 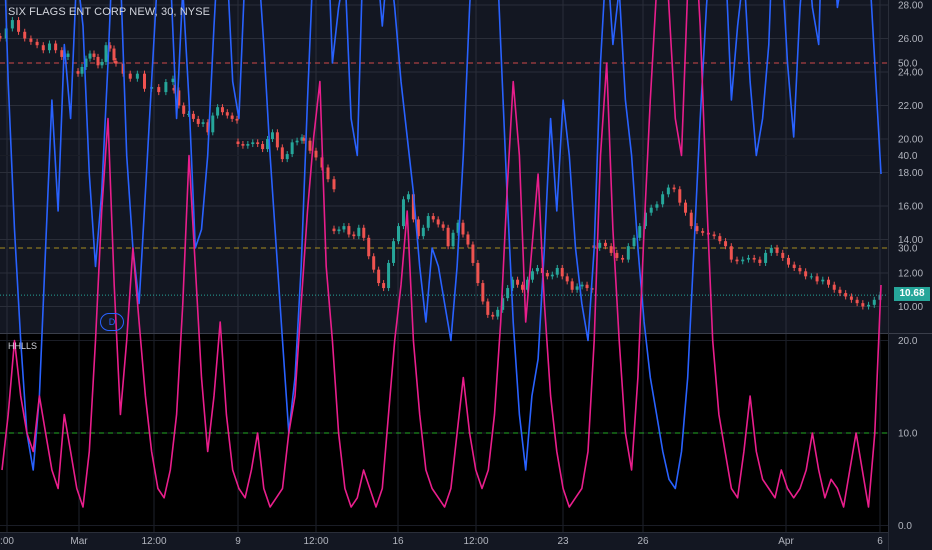 What do you see at coordinates (908, 434) in the screenshot?
I see `ind-tick-label: 10.0` at bounding box center [908, 434].